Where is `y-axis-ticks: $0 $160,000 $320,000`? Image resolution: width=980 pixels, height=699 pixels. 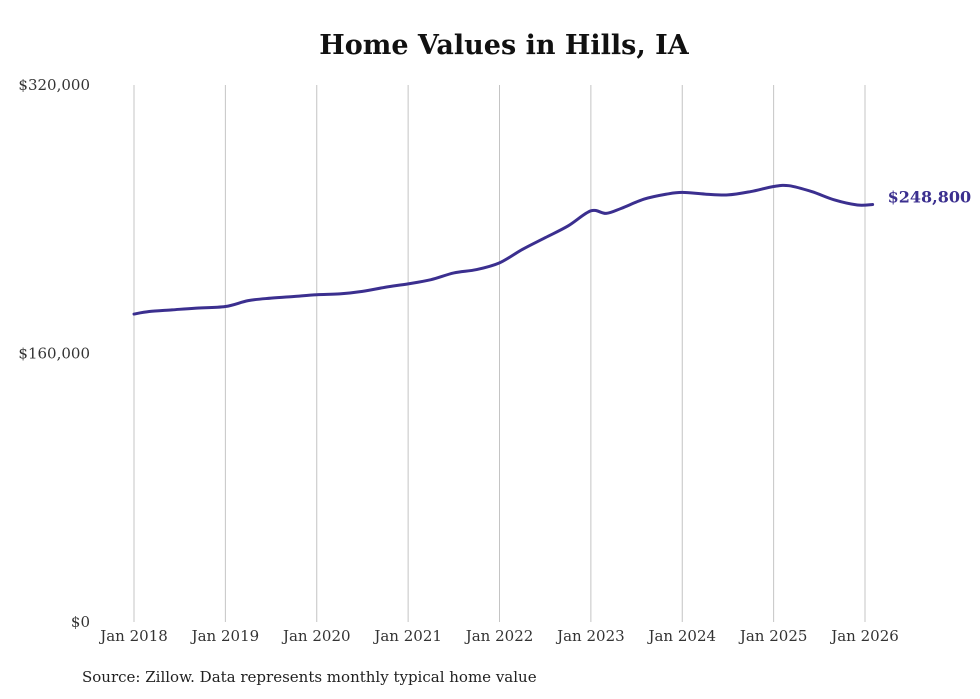
y-axis-ticks: $0 $160,000 $320,000 is located at coordinates (54, 353).